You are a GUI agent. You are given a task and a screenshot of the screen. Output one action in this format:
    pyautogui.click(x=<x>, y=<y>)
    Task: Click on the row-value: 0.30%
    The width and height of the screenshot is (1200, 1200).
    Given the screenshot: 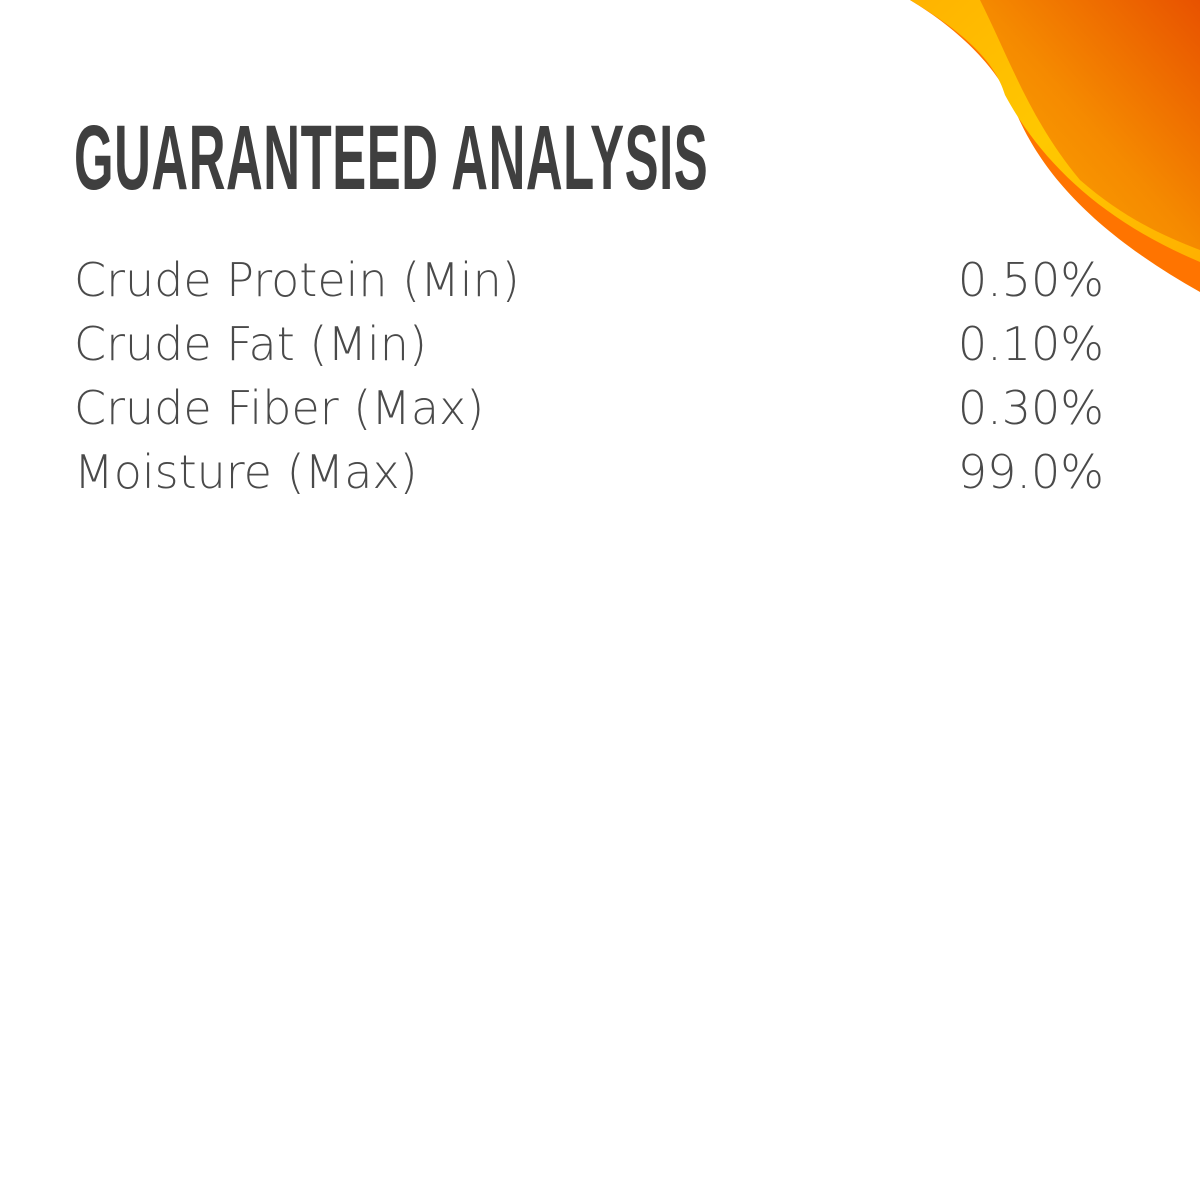 What is the action you would take?
    pyautogui.click(x=1030, y=408)
    